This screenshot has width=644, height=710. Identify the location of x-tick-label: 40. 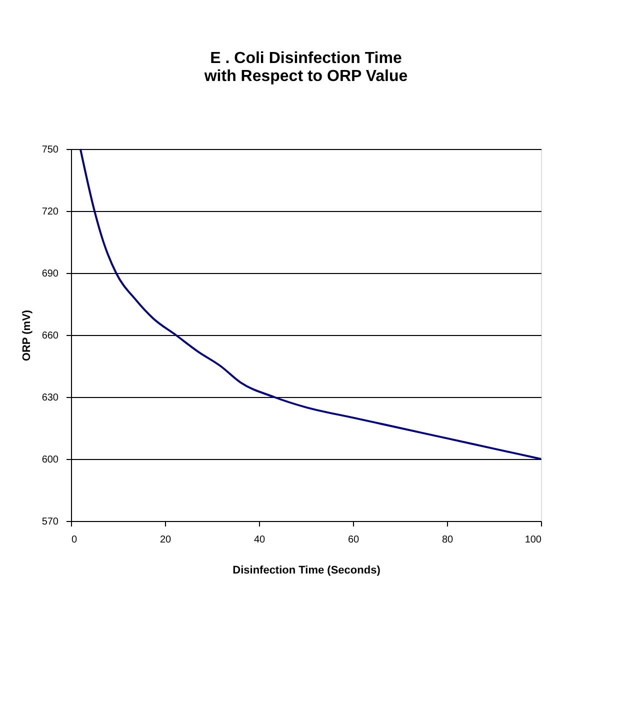
(260, 540).